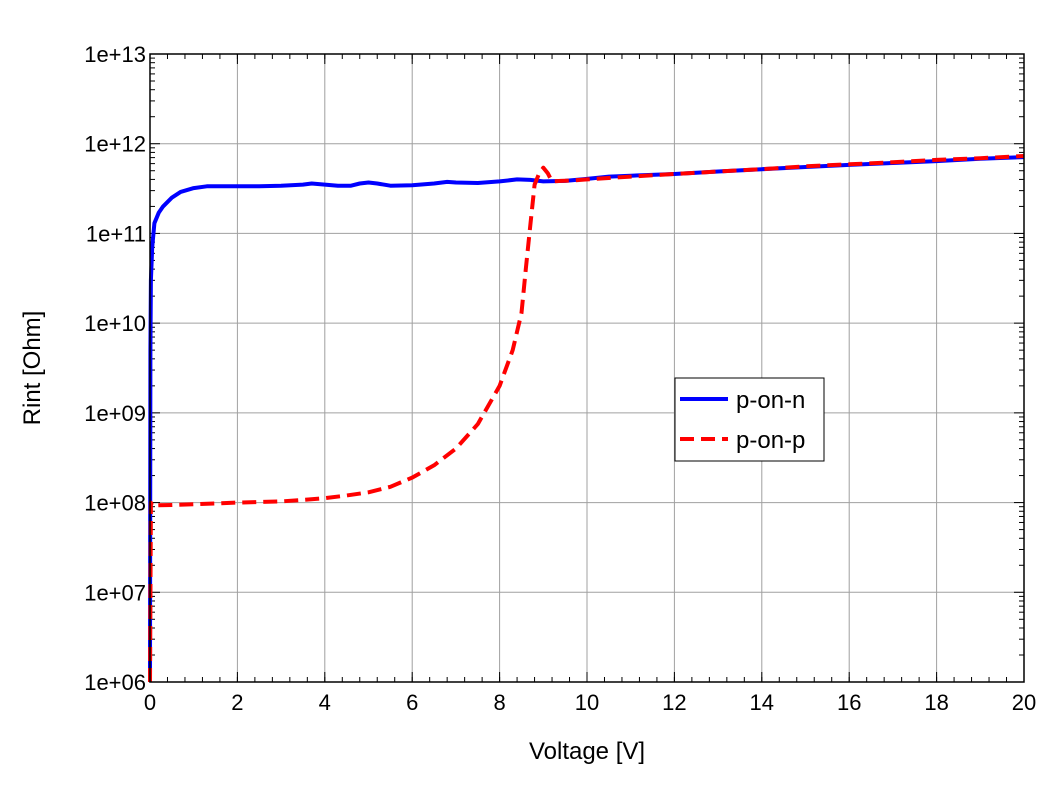  What do you see at coordinates (587, 751) in the screenshot?
I see `x-axis-title: Voltage [V]` at bounding box center [587, 751].